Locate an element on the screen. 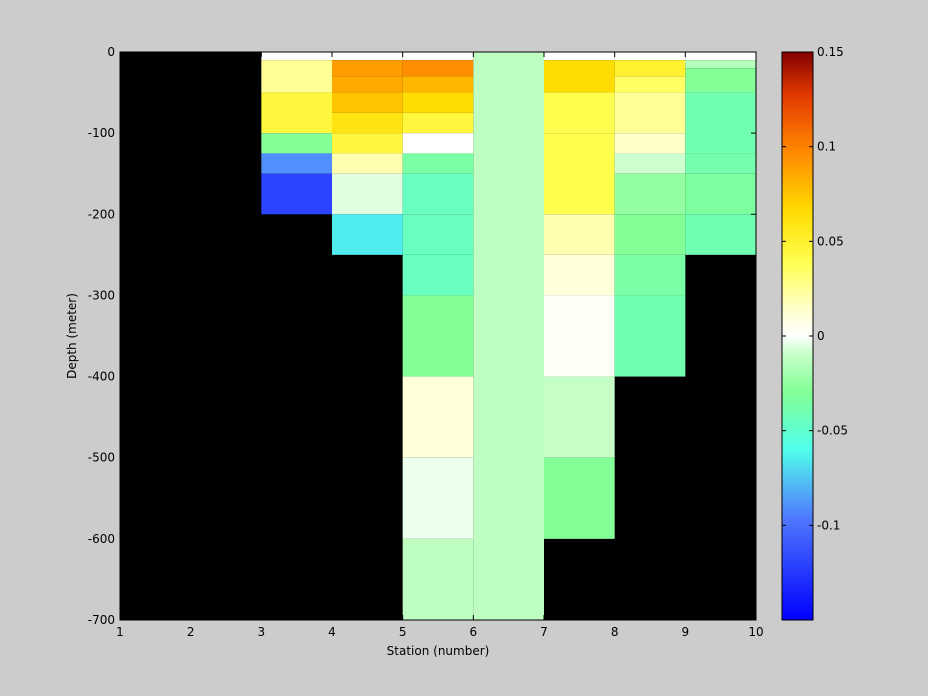 This screenshot has height=696, width=928. y-tick-label: -300 is located at coordinates (101, 295).